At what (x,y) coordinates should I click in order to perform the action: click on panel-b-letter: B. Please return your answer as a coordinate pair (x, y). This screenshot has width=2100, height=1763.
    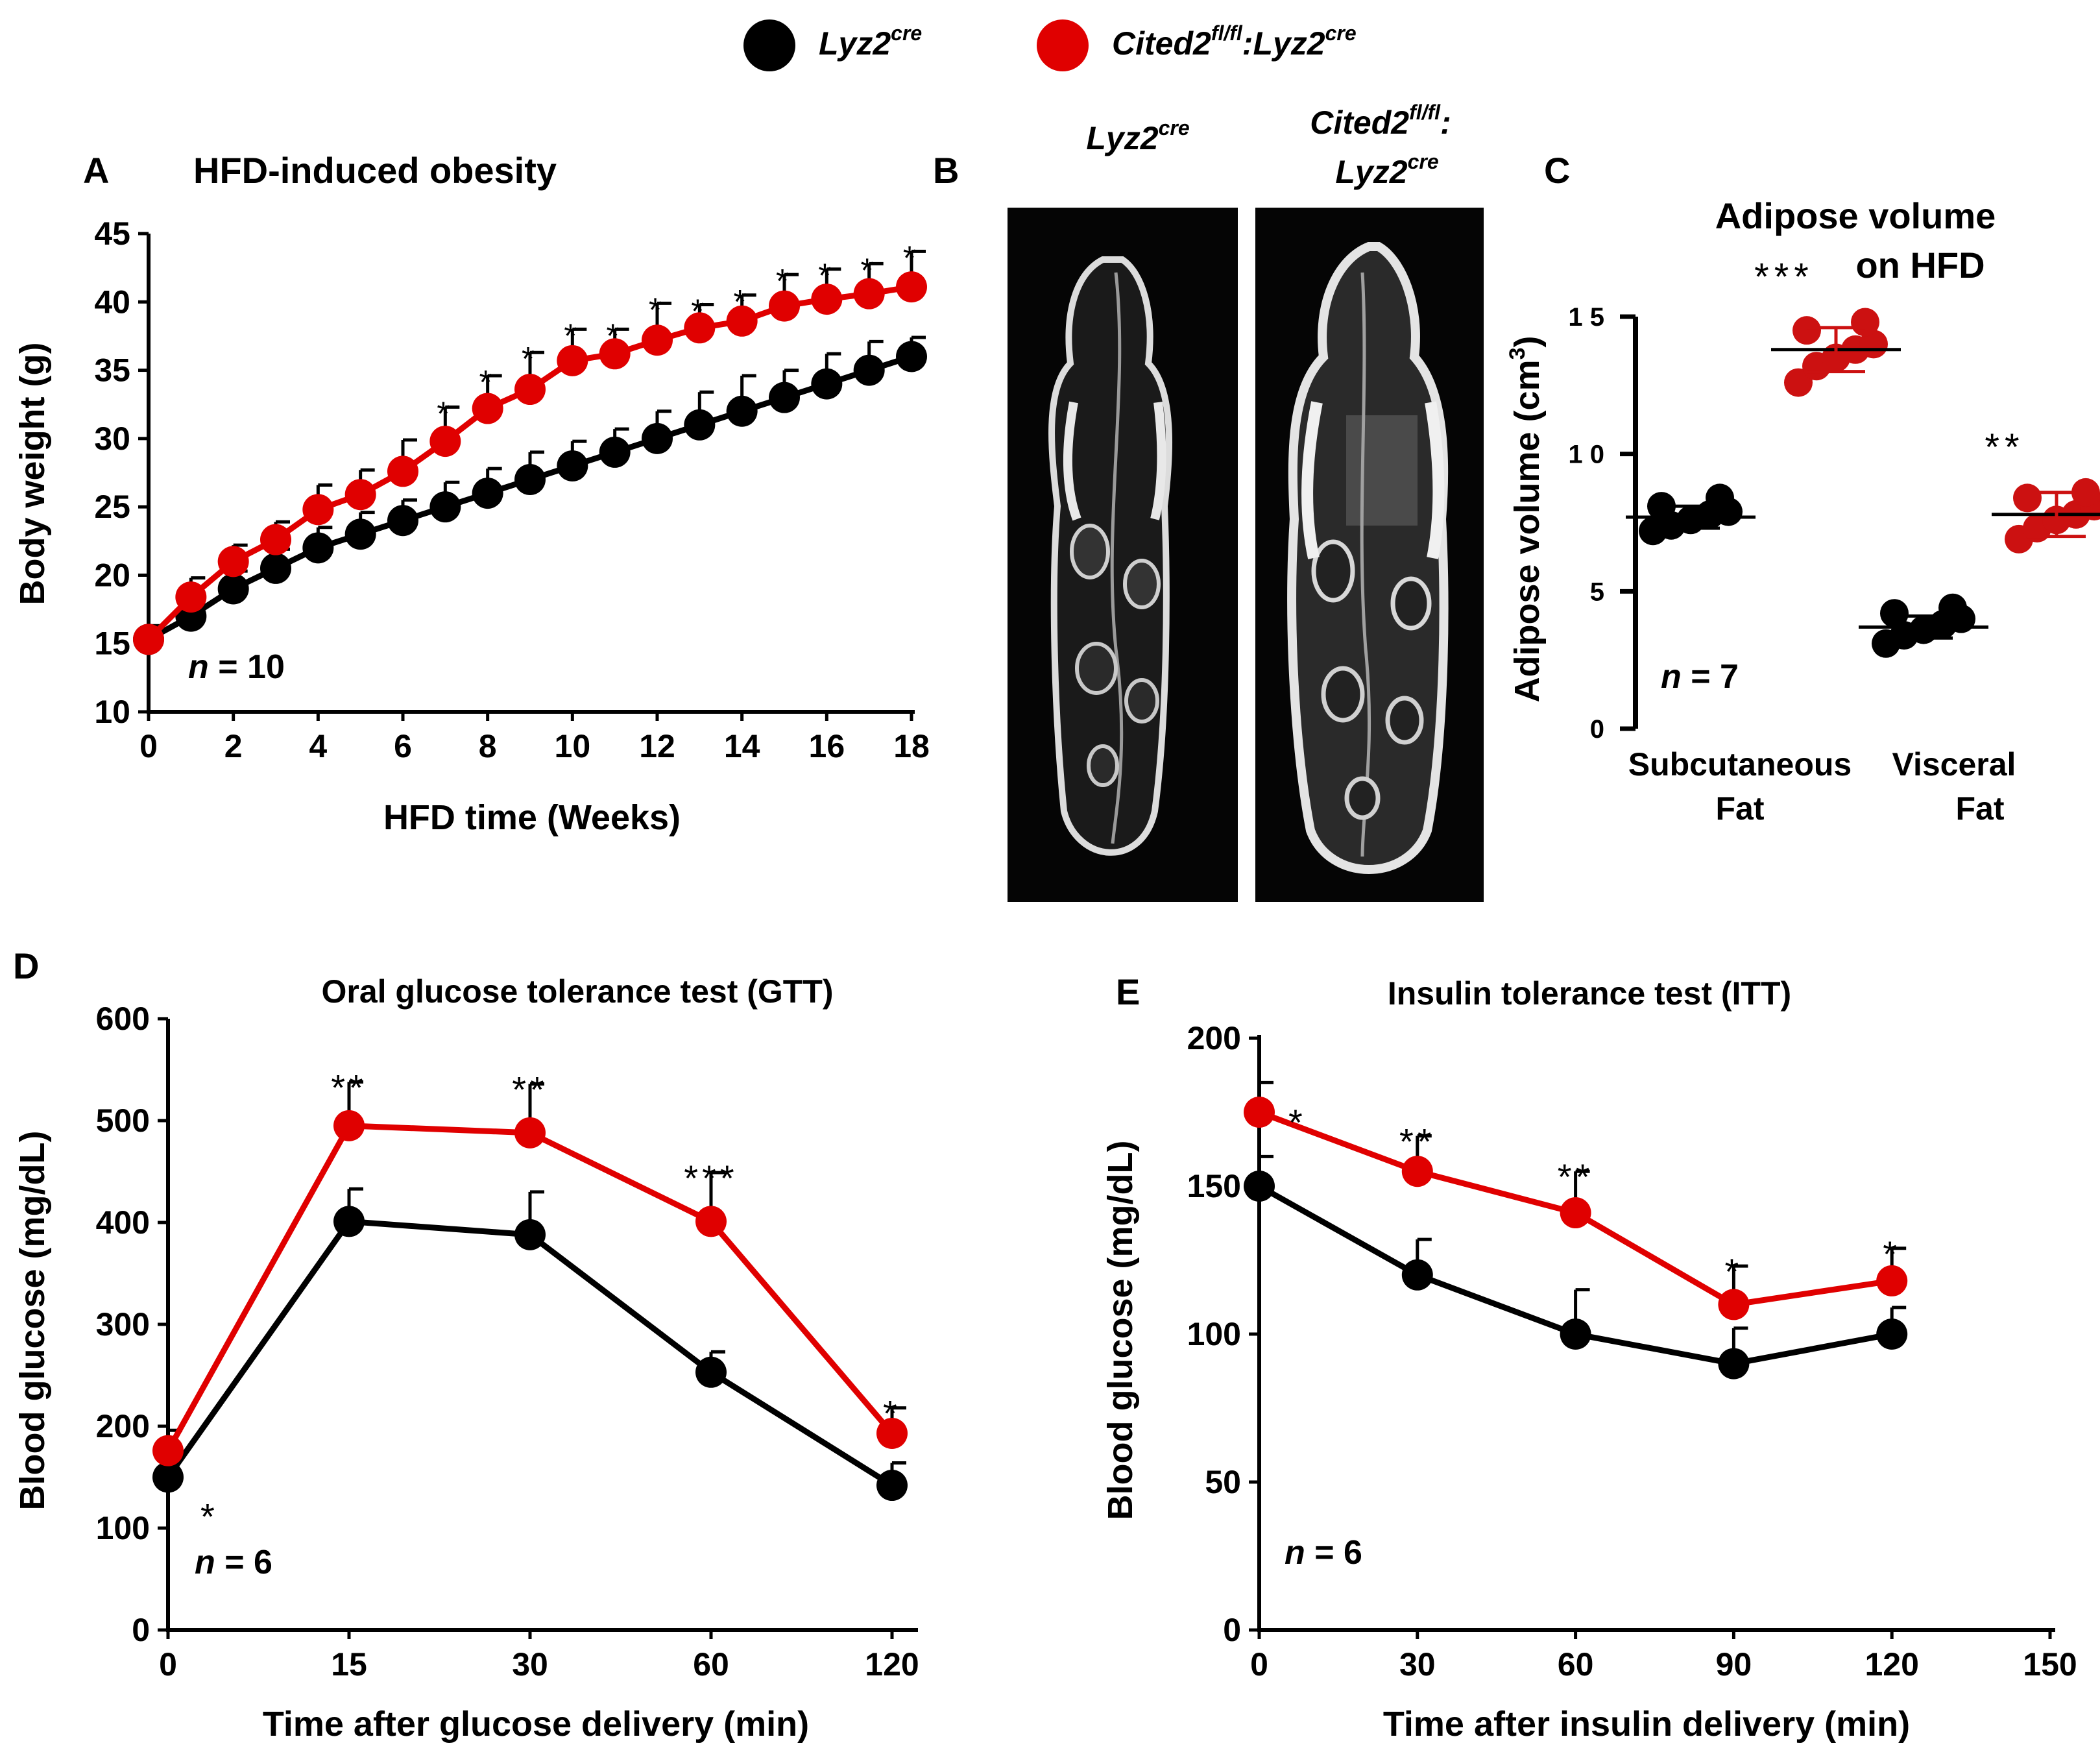
    Looking at the image, I should click on (946, 170).